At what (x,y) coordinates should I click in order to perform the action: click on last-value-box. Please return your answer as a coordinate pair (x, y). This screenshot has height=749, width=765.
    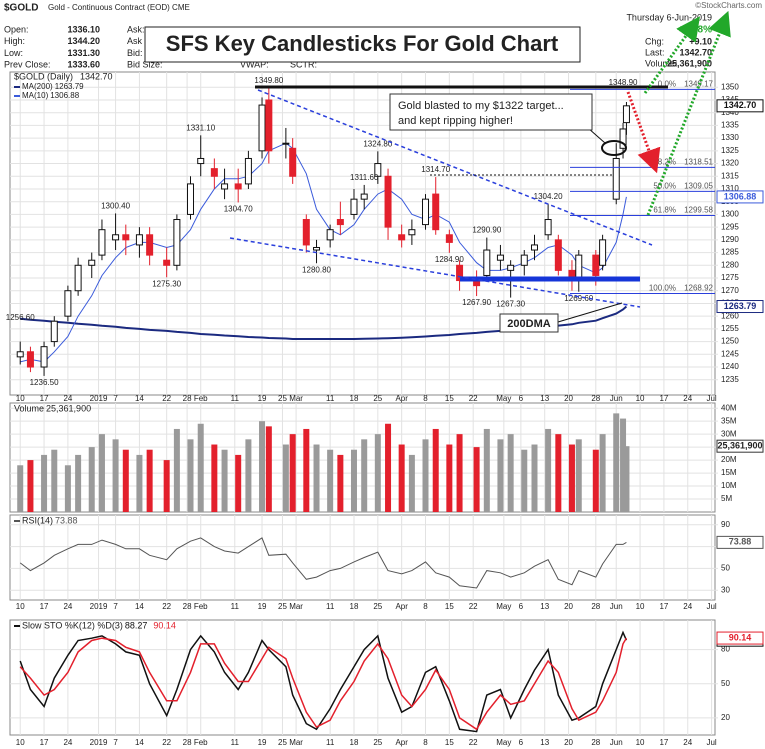
    Looking at the image, I should click on (740, 446).